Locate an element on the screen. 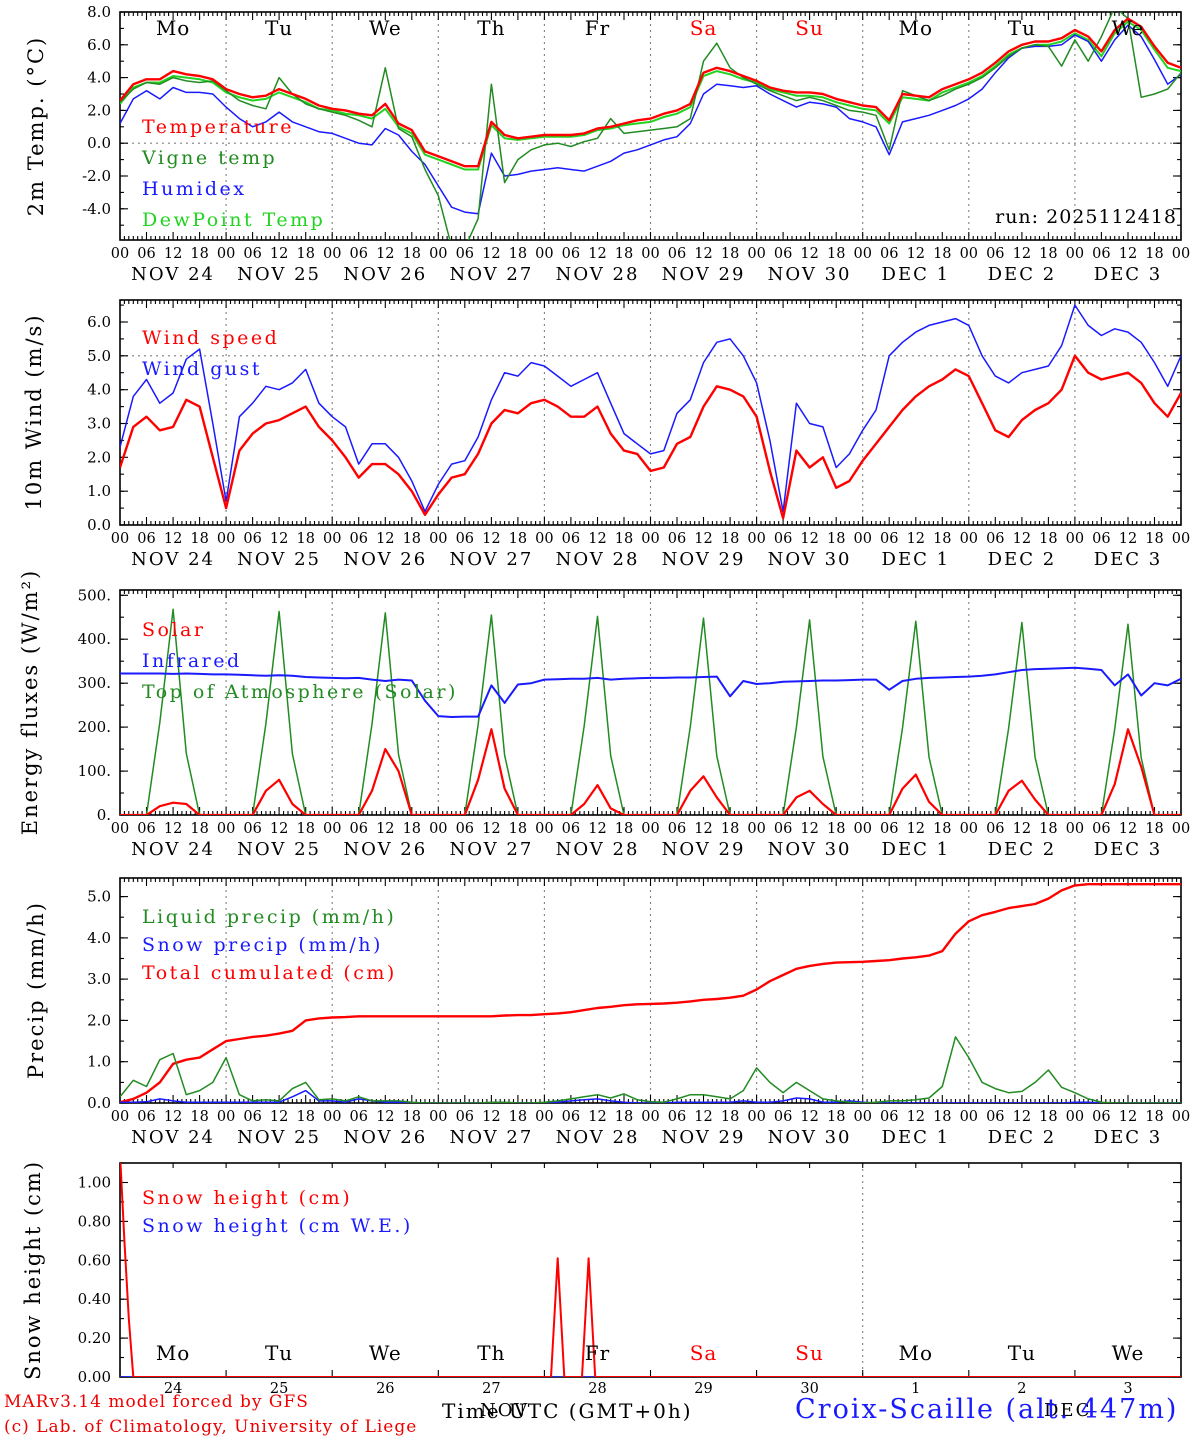  legend-item-infrared: Infrared is located at coordinates (192, 661).